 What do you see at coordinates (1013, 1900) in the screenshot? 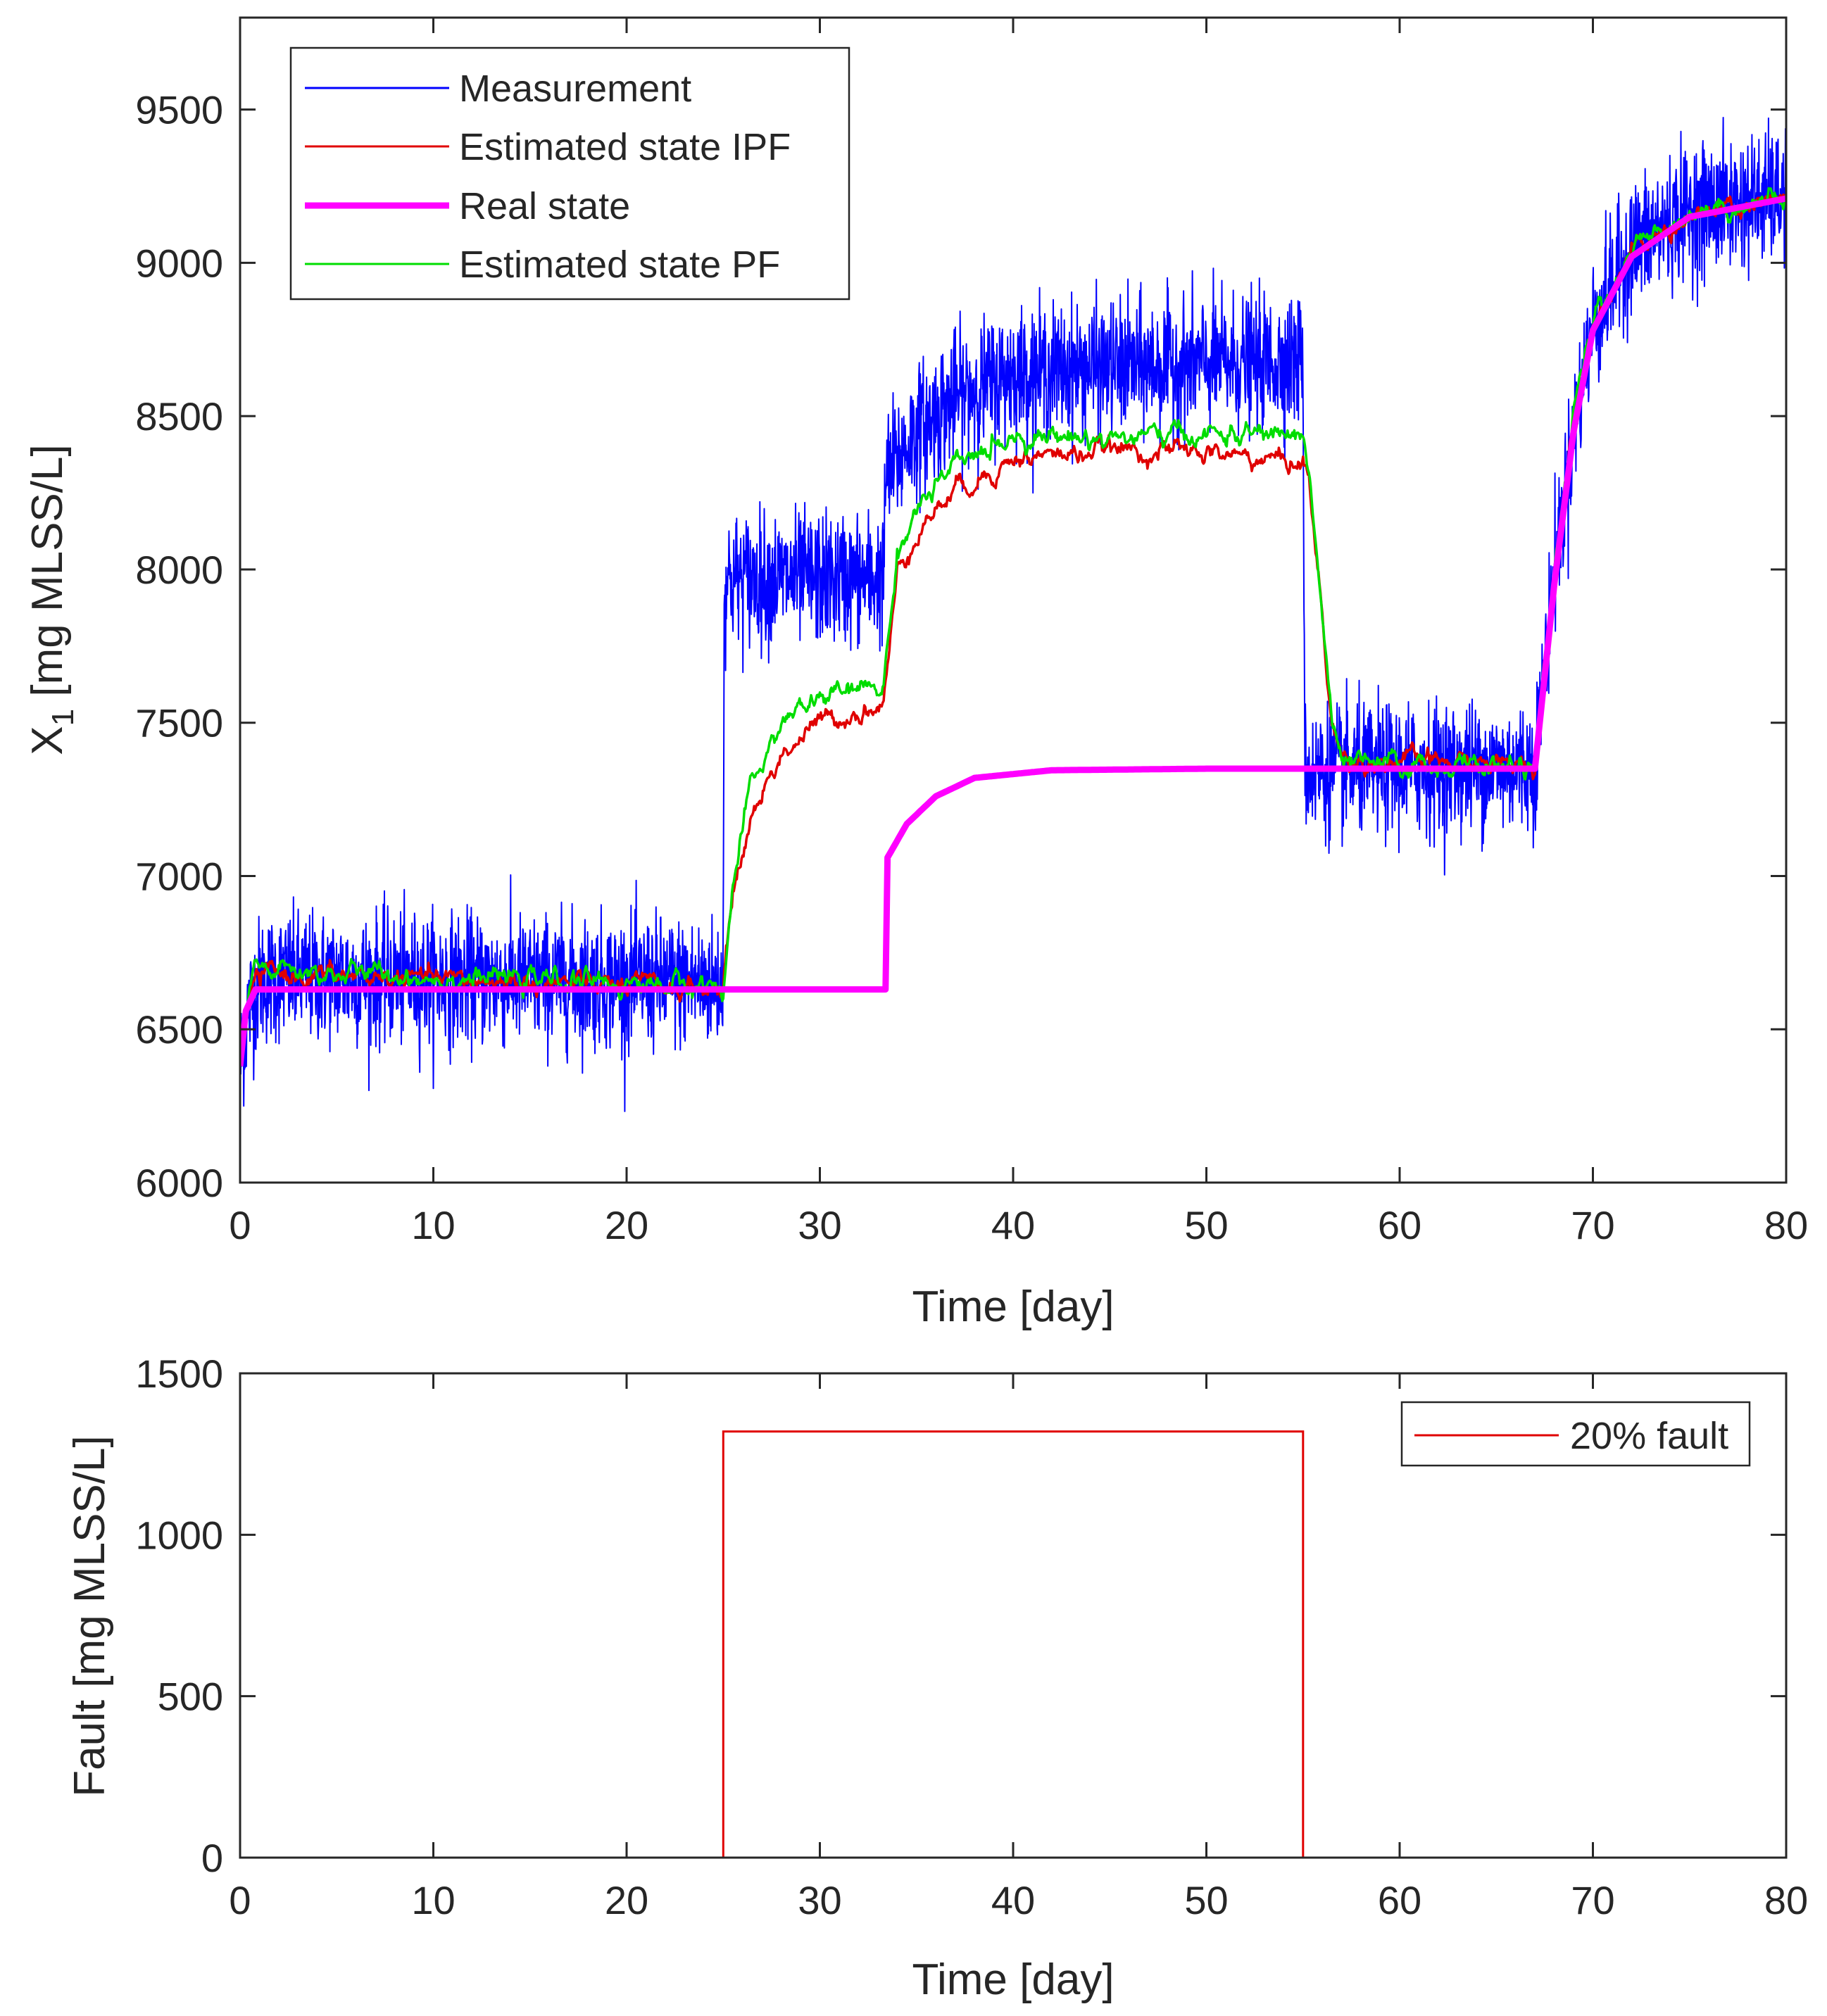
I see `bottom-xtick-label: 40` at bounding box center [1013, 1900].